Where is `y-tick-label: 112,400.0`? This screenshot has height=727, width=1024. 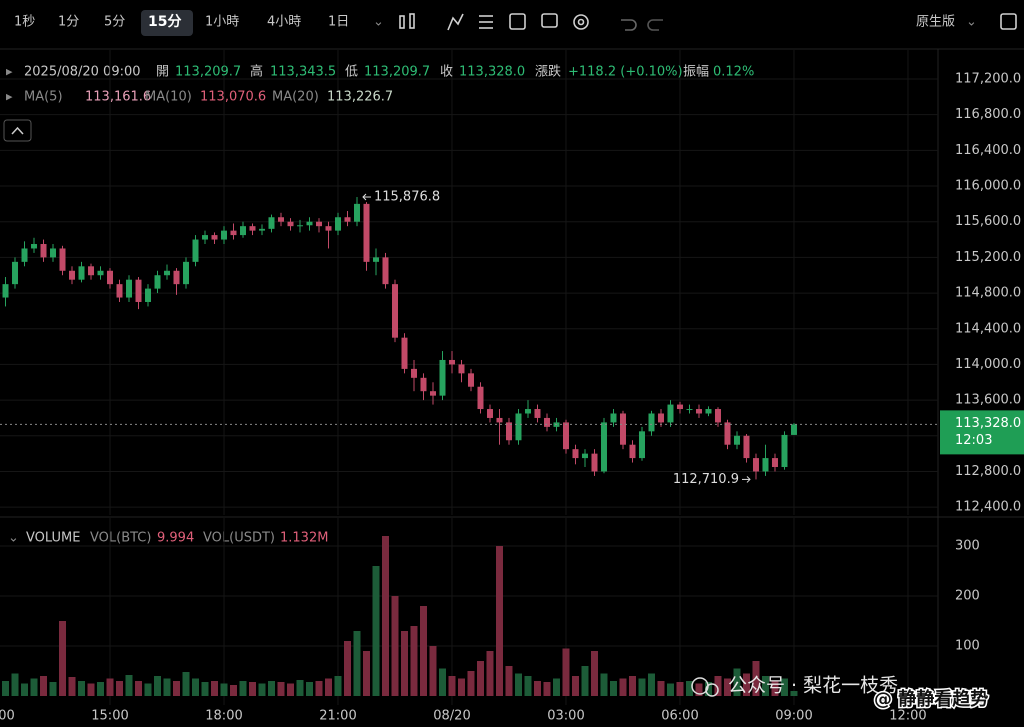
y-tick-label: 112,400.0 is located at coordinates (988, 507).